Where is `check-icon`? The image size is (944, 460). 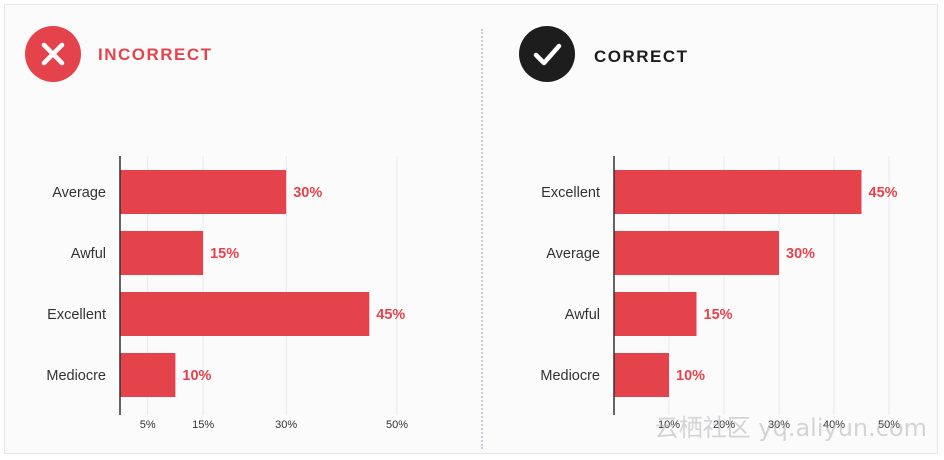 check-icon is located at coordinates (547, 54).